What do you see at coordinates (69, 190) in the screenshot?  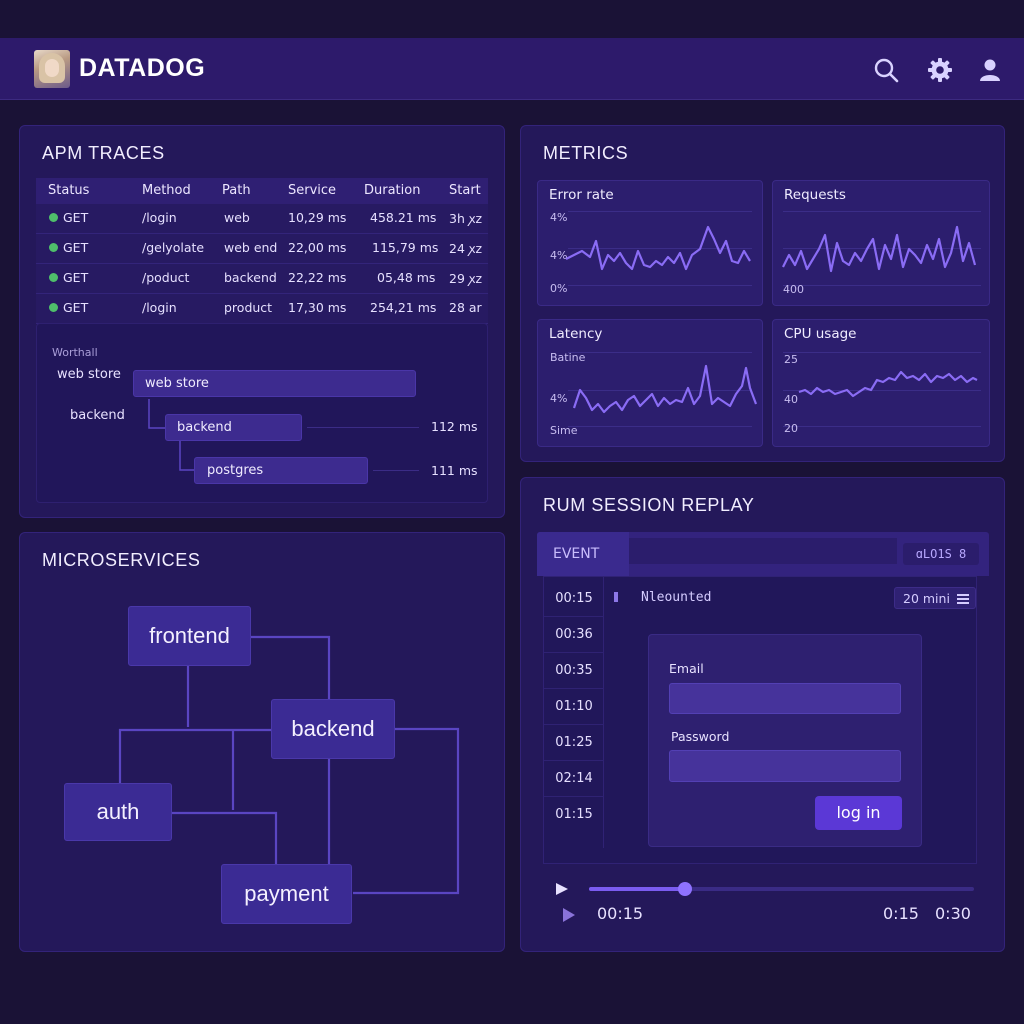 I see `column-header: Status` at bounding box center [69, 190].